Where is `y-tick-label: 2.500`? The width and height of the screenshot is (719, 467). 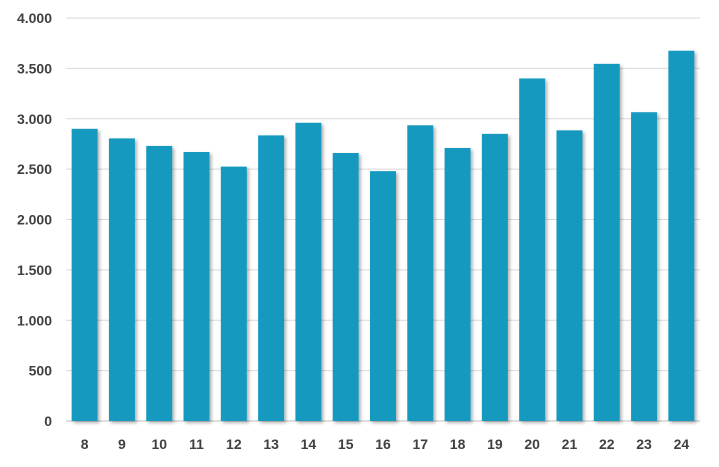 y-tick-label: 2.500 is located at coordinates (34, 169).